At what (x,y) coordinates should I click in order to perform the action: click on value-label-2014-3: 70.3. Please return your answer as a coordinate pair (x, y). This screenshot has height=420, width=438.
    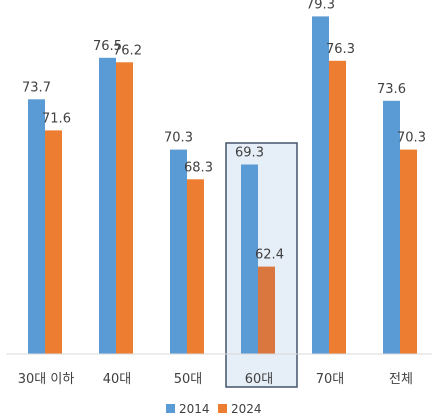
    Looking at the image, I should click on (178, 138).